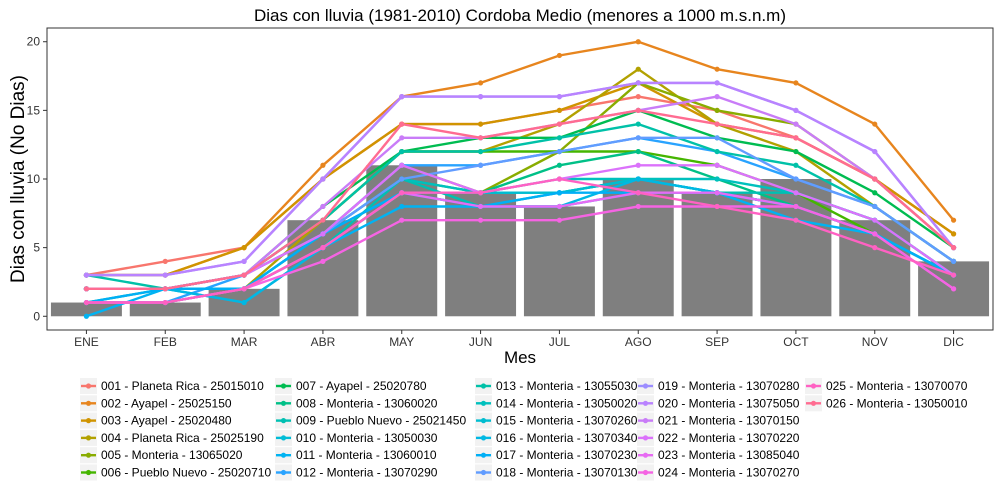 The height and width of the screenshot is (500, 1000). What do you see at coordinates (717, 110) in the screenshot?
I see `series-5-point` at bounding box center [717, 110].